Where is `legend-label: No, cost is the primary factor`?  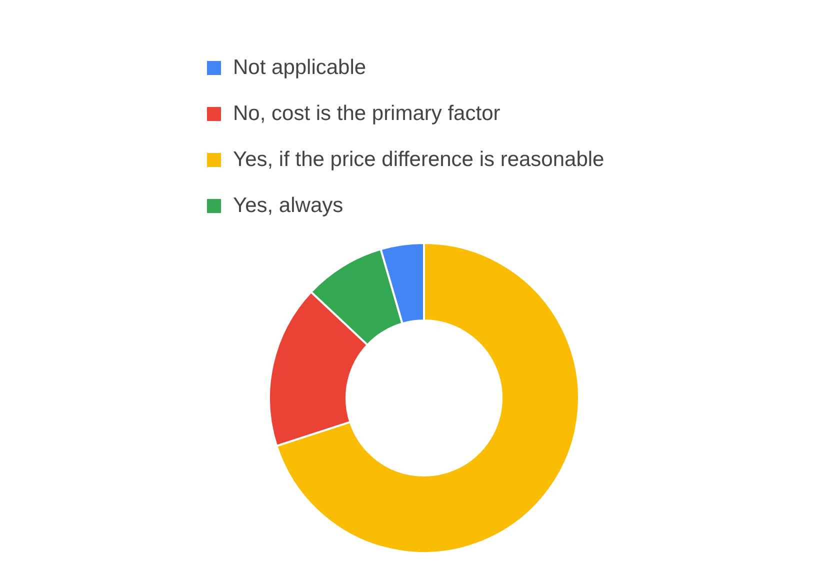
legend-label: No, cost is the primary factor is located at coordinates (366, 114).